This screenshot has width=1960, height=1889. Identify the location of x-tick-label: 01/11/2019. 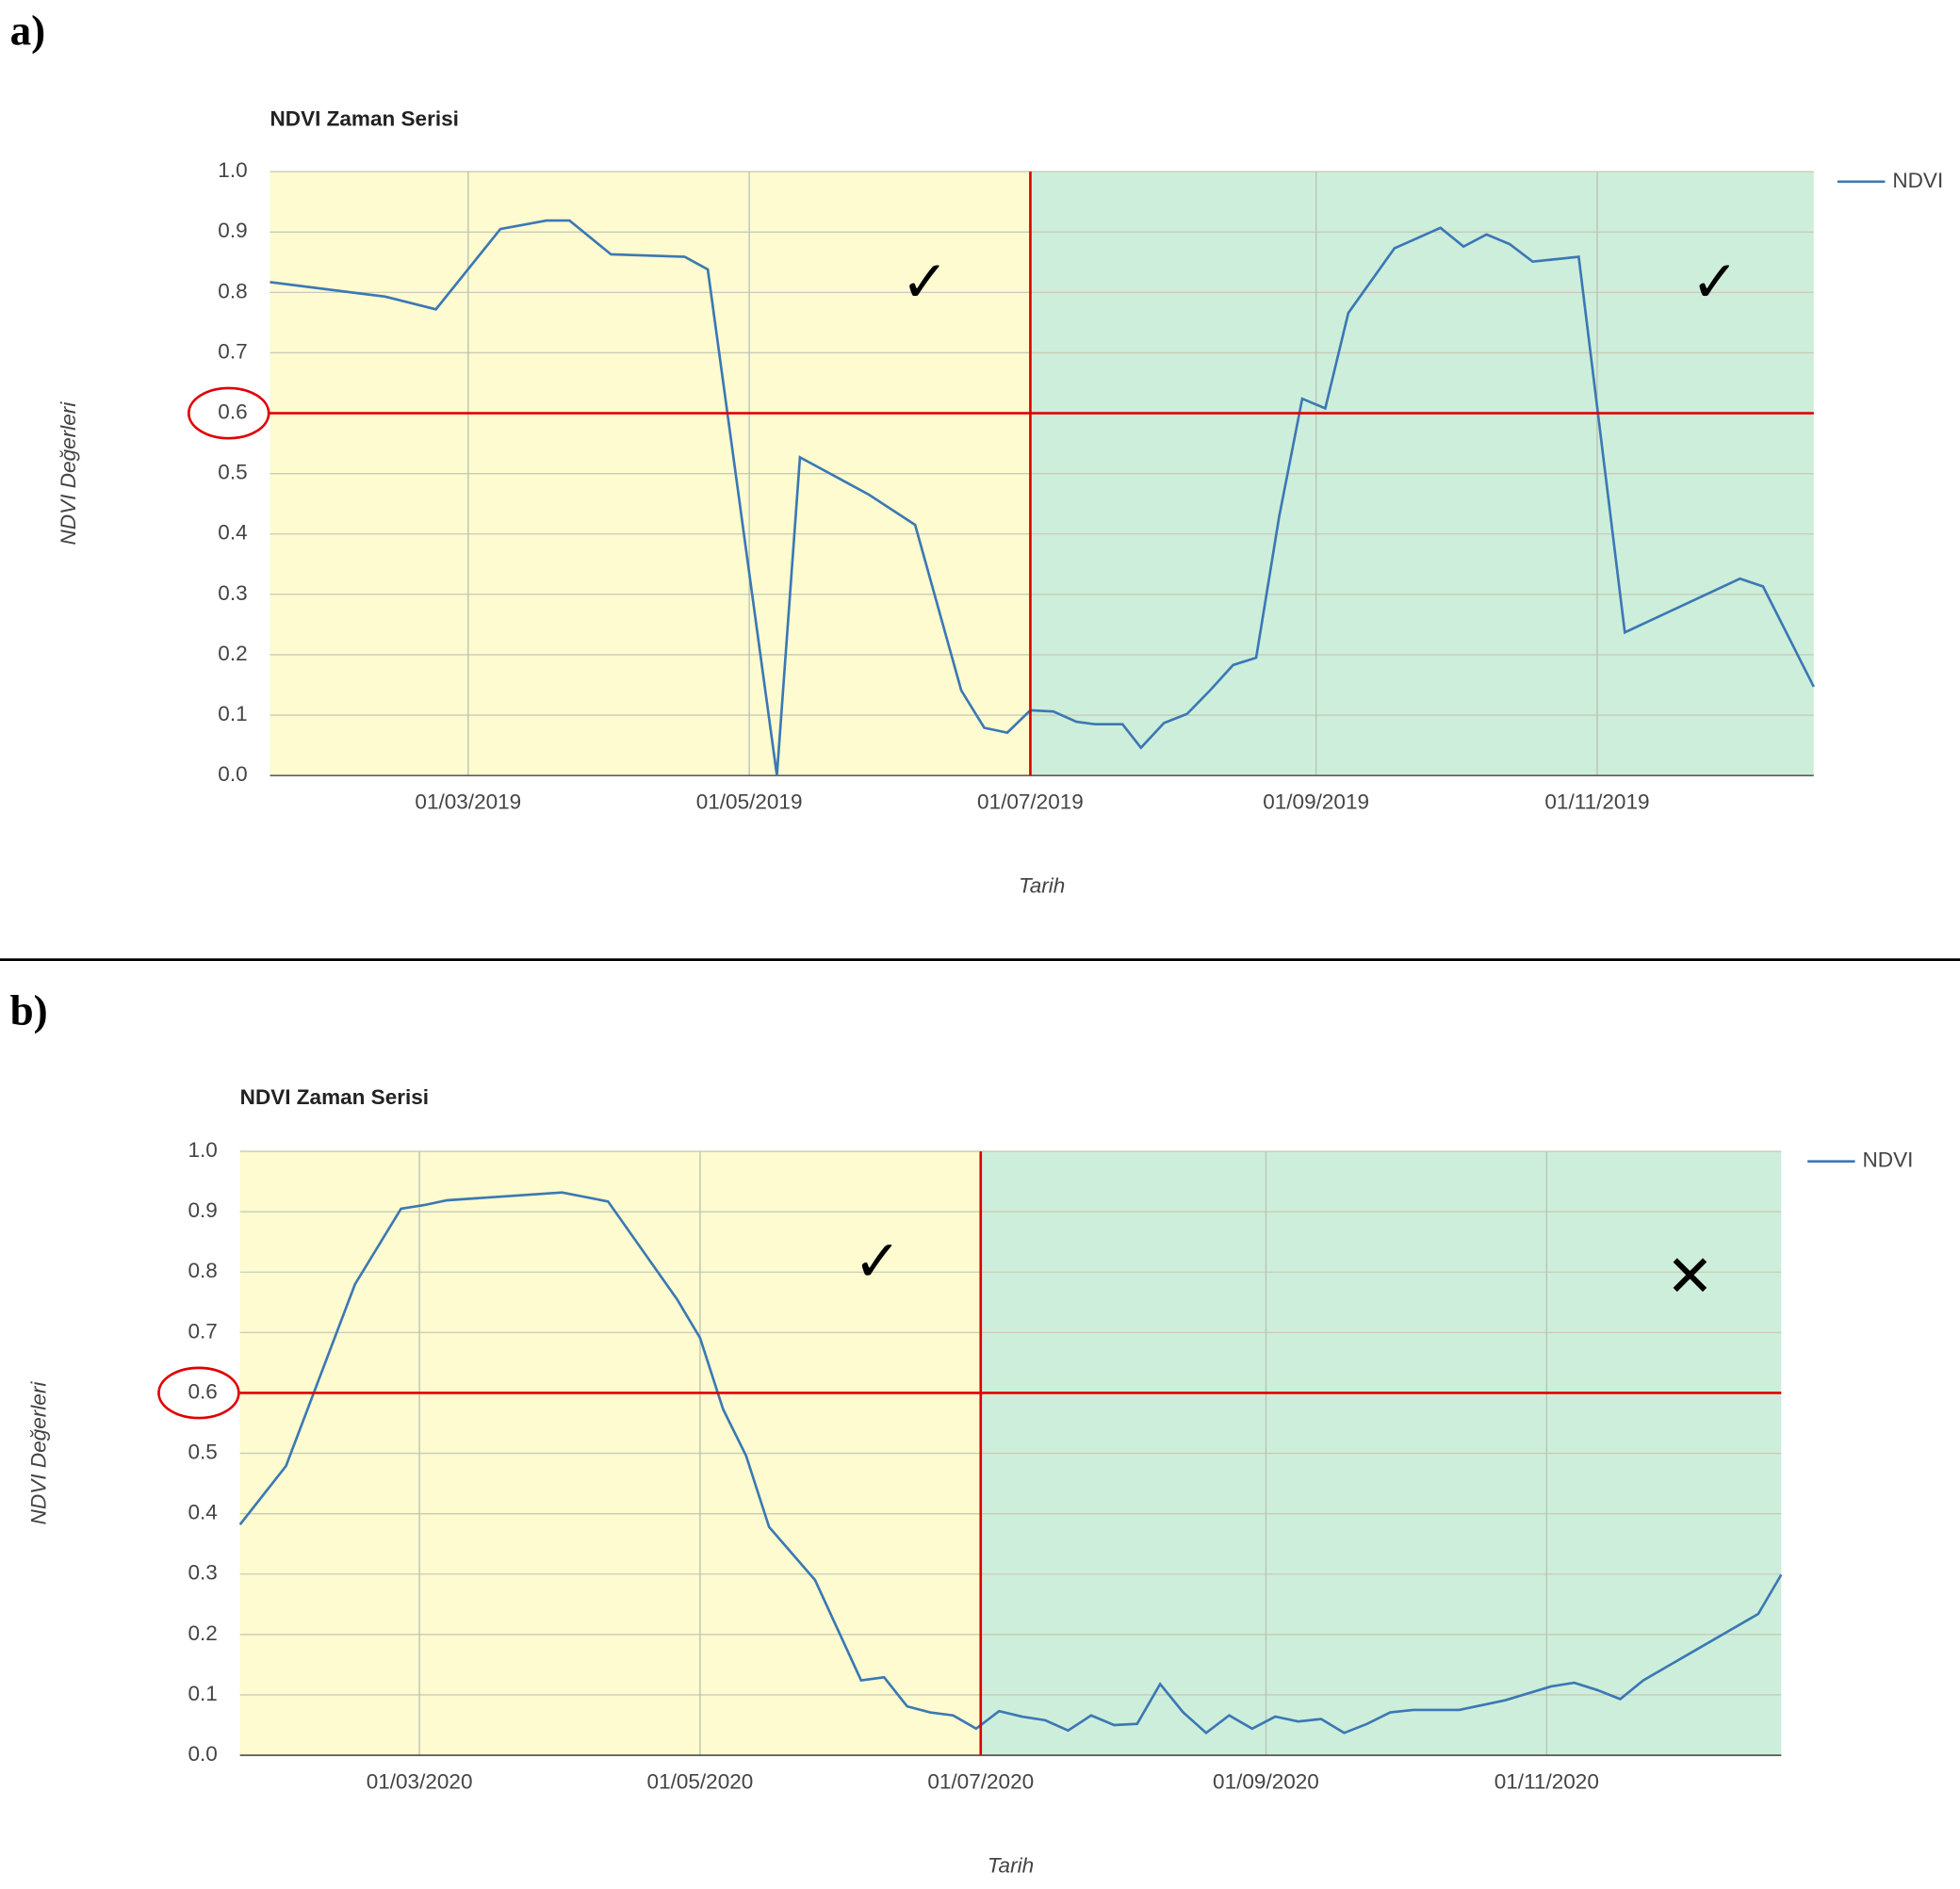
(1597, 801).